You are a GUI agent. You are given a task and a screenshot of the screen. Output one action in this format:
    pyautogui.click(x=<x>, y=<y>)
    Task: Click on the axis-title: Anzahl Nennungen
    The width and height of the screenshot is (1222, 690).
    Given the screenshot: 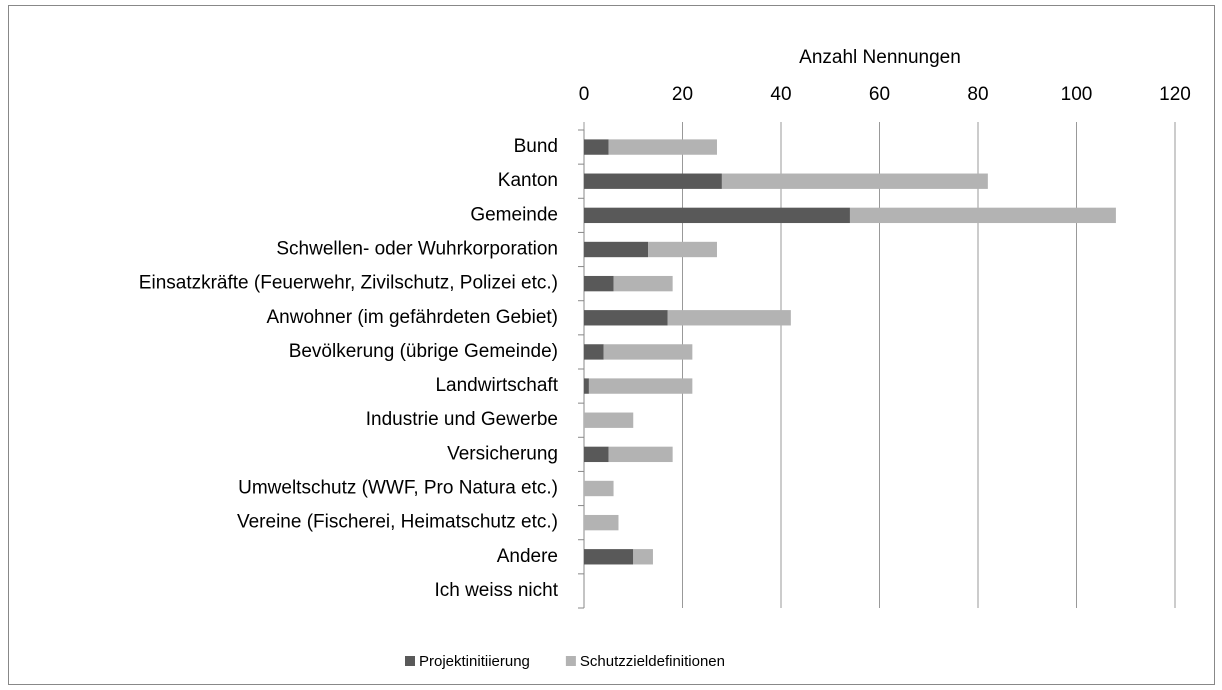 What is the action you would take?
    pyautogui.click(x=880, y=57)
    